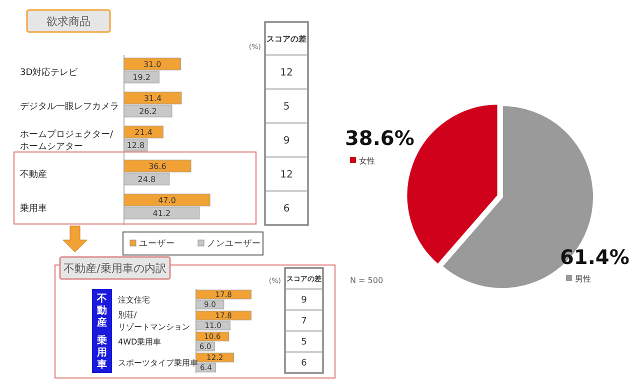  What do you see at coordinates (134, 299) in the screenshot?
I see `y-tick-label: 注文住宅` at bounding box center [134, 299].